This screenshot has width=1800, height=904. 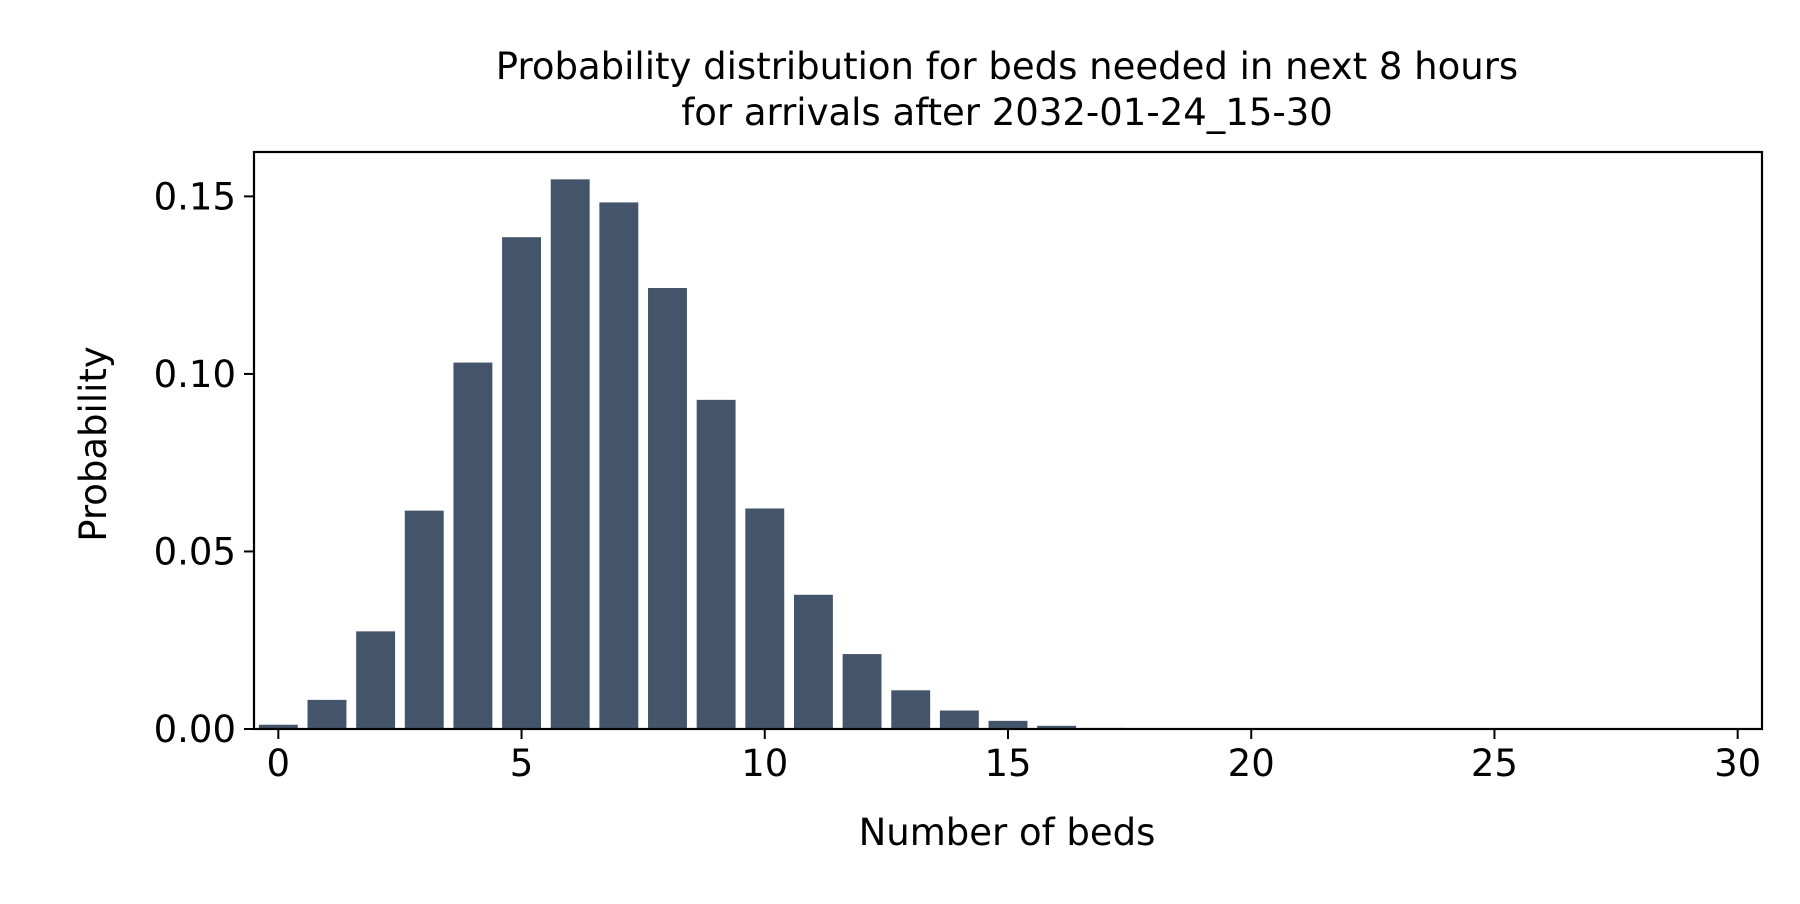 I want to click on x-tick-label: 25, so click(x=1494, y=763).